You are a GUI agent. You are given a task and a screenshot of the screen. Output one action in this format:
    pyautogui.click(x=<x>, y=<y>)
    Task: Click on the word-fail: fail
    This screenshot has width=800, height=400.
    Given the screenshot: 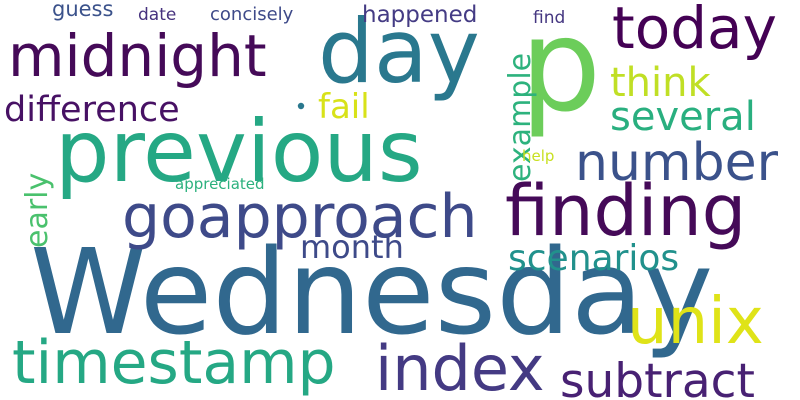 What is the action you would take?
    pyautogui.click(x=344, y=107)
    